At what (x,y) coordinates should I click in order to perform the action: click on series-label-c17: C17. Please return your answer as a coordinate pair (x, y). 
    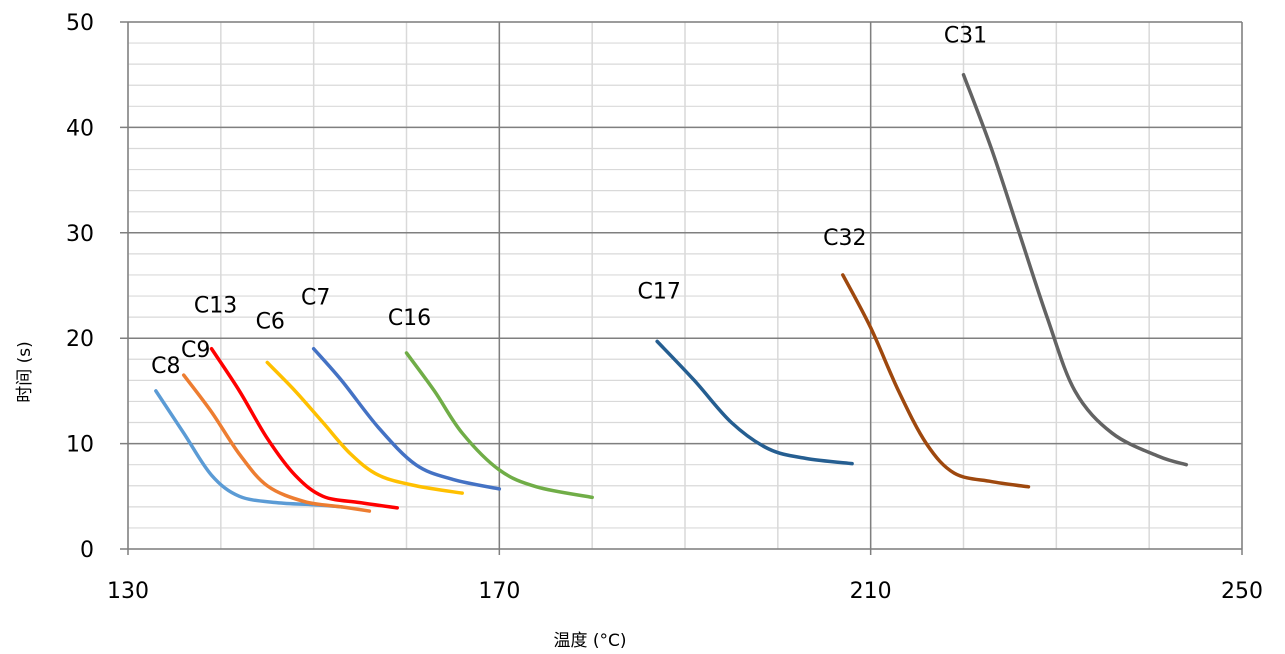
    Looking at the image, I should click on (658, 291).